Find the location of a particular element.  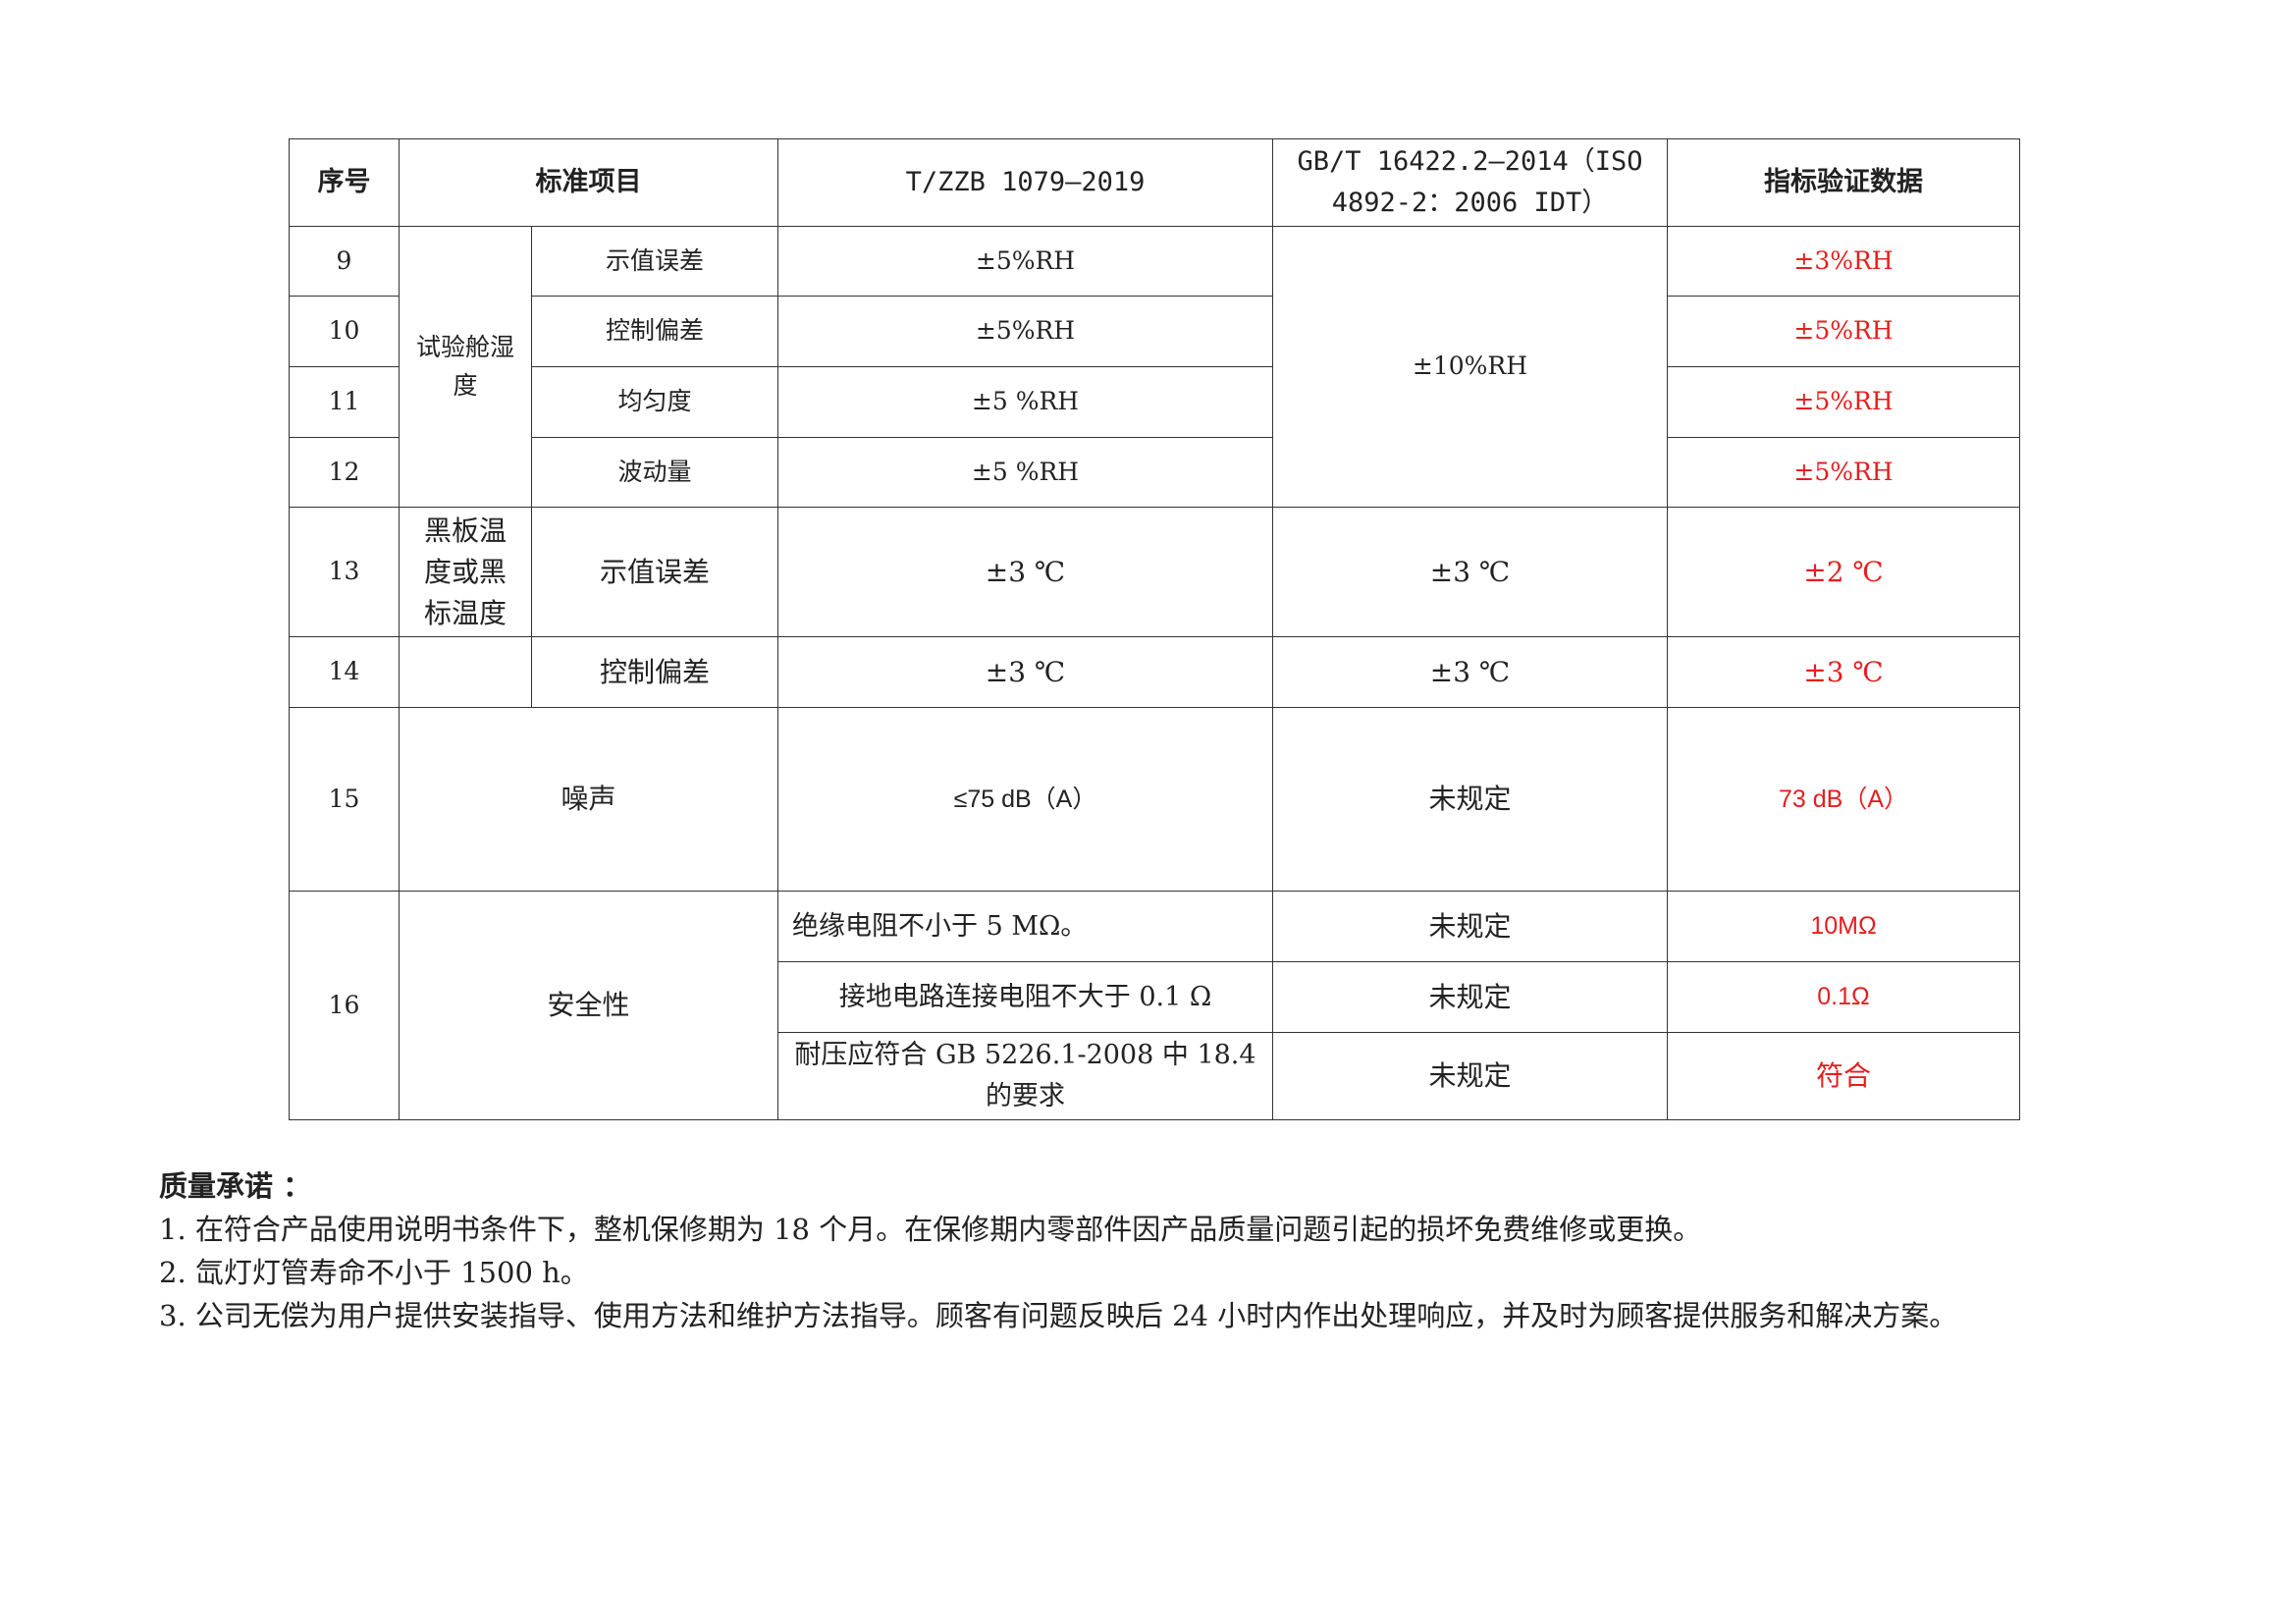

table-row: 9 试验舱湿度 示值误差 ±5%RH ±10%RH ±3%RH is located at coordinates (1154, 367).